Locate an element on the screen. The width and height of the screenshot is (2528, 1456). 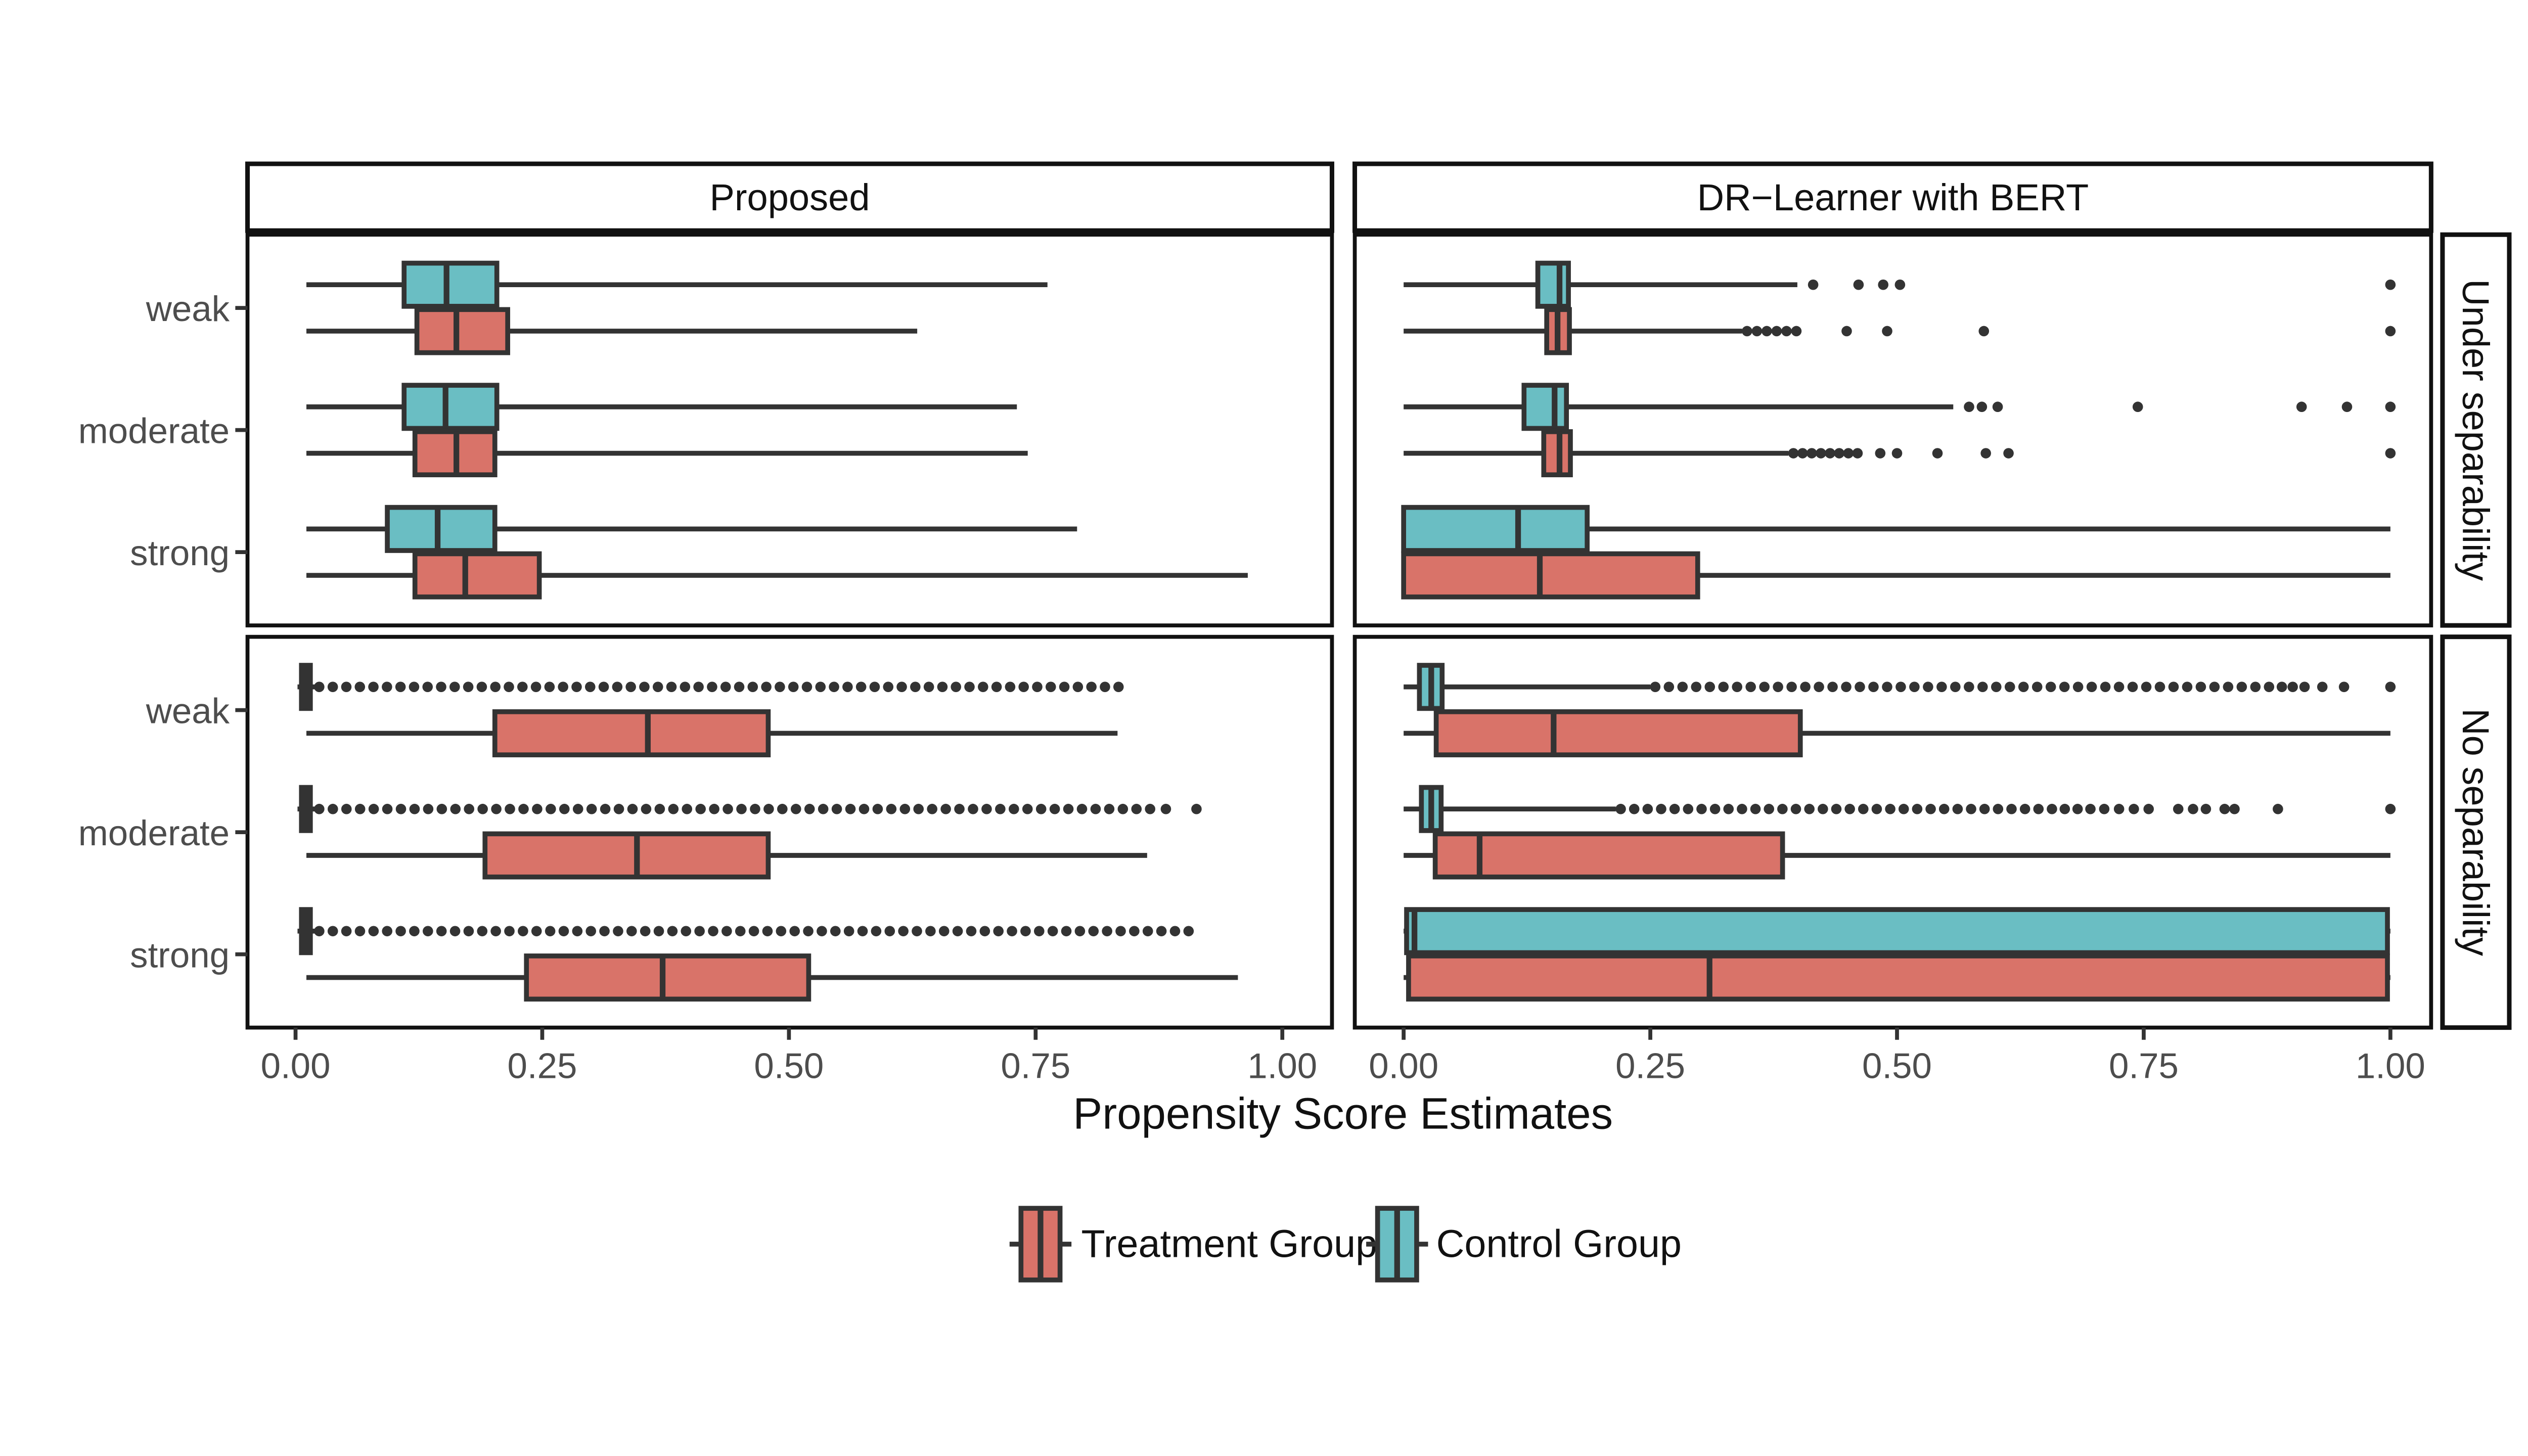
legend-control-label: Control Group is located at coordinates (1559, 1244).